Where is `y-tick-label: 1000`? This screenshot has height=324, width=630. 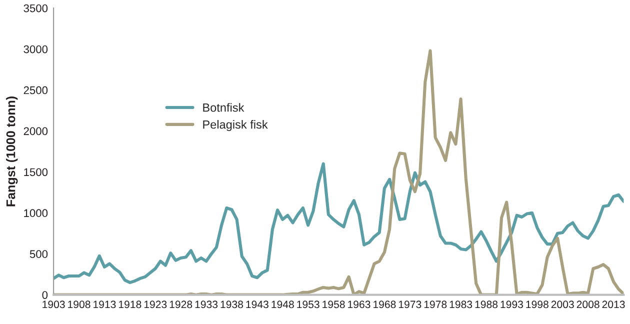
y-tick-label: 1000 is located at coordinates (36, 213).